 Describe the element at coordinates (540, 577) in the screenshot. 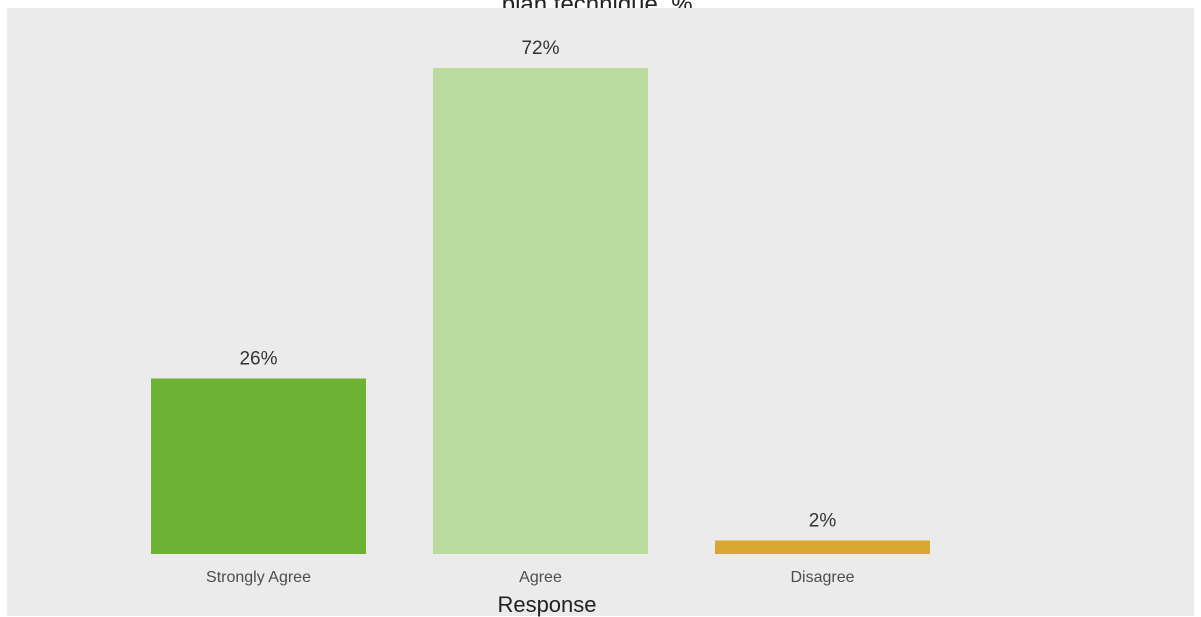

I see `x-tick-label-agree: Agree` at that location.